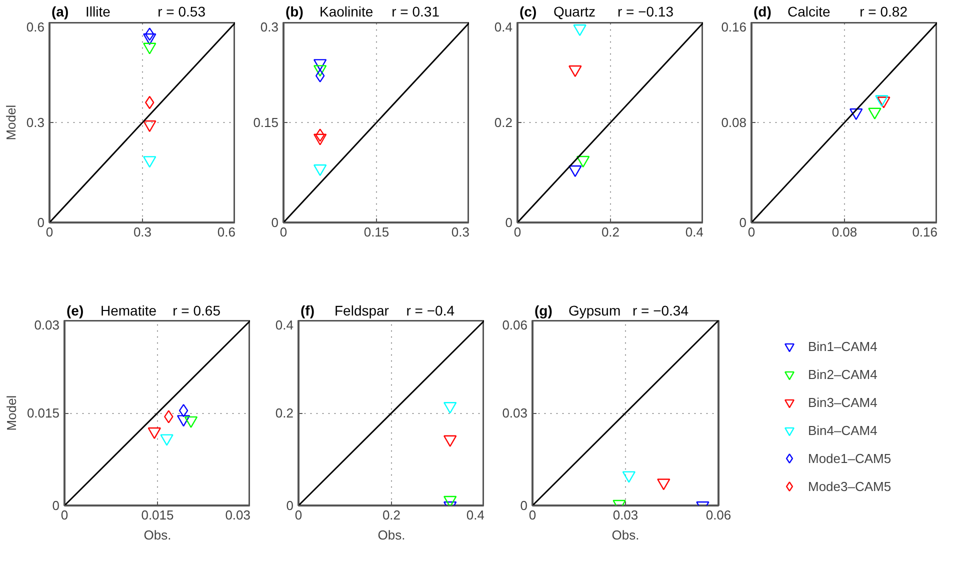 This screenshot has width=975, height=562. What do you see at coordinates (843, 374) in the screenshot?
I see `legend-label: Bin2–CAM4` at bounding box center [843, 374].